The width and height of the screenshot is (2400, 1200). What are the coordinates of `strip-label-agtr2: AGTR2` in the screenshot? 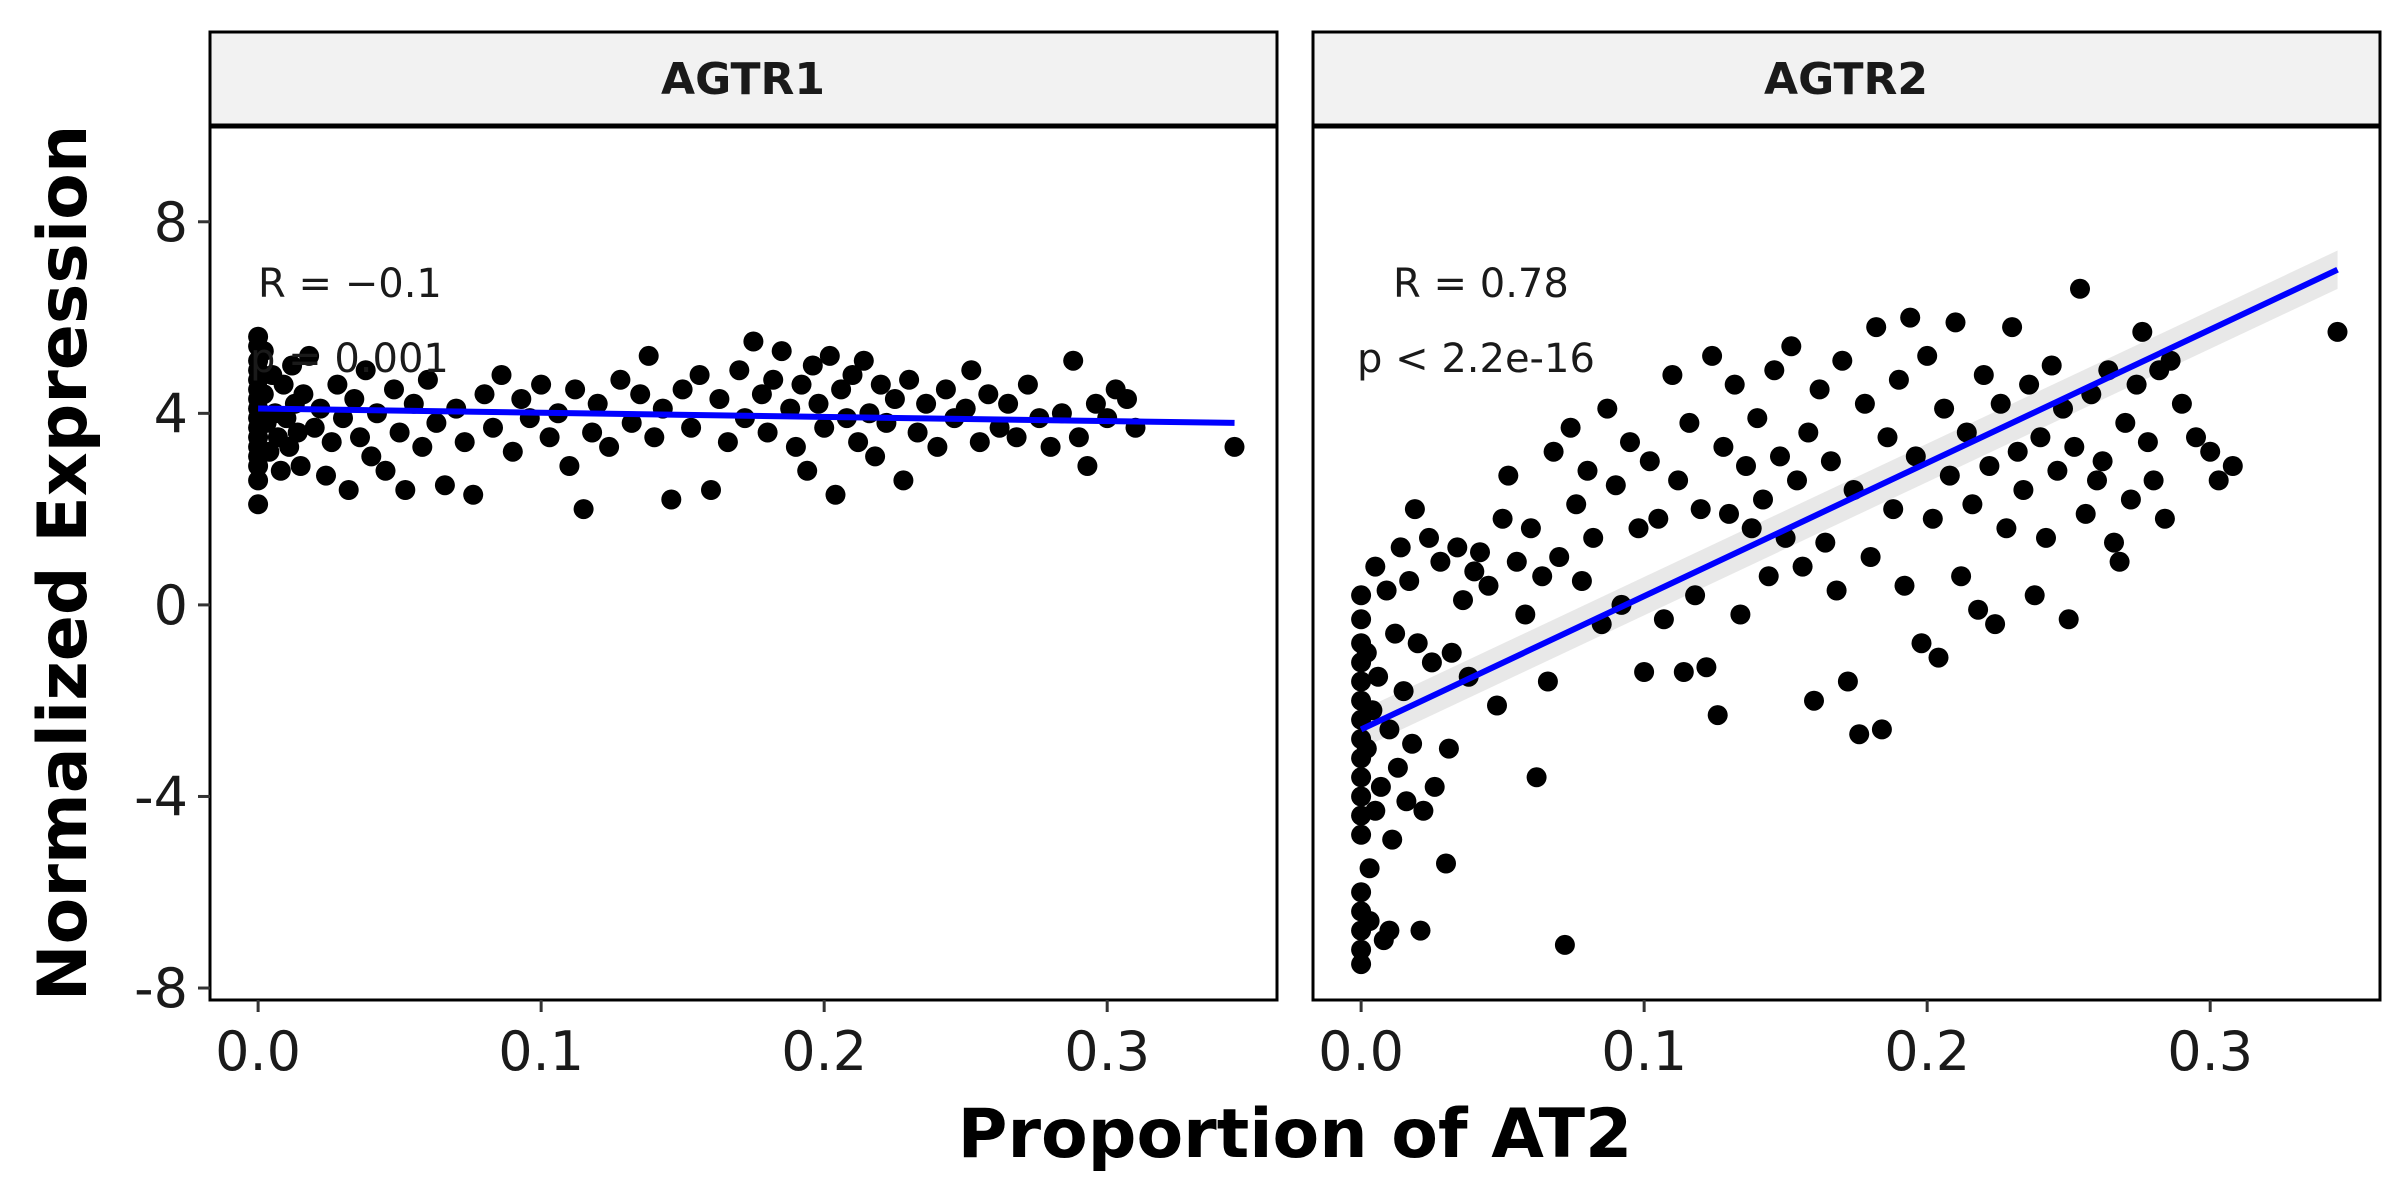 It's located at (1846, 79).